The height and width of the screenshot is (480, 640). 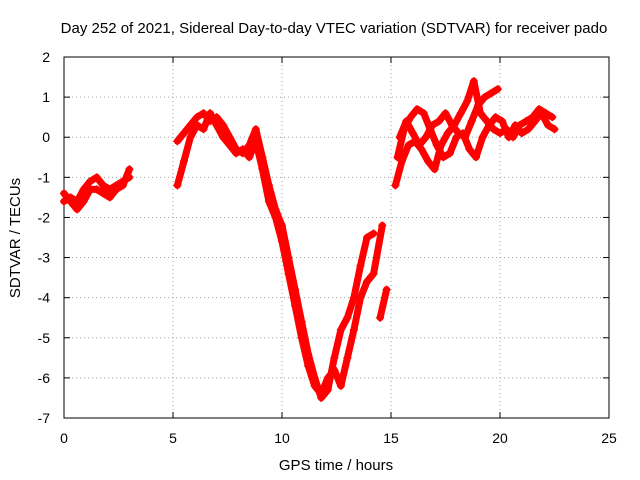 What do you see at coordinates (282, 438) in the screenshot?
I see `x-tick-label: 10` at bounding box center [282, 438].